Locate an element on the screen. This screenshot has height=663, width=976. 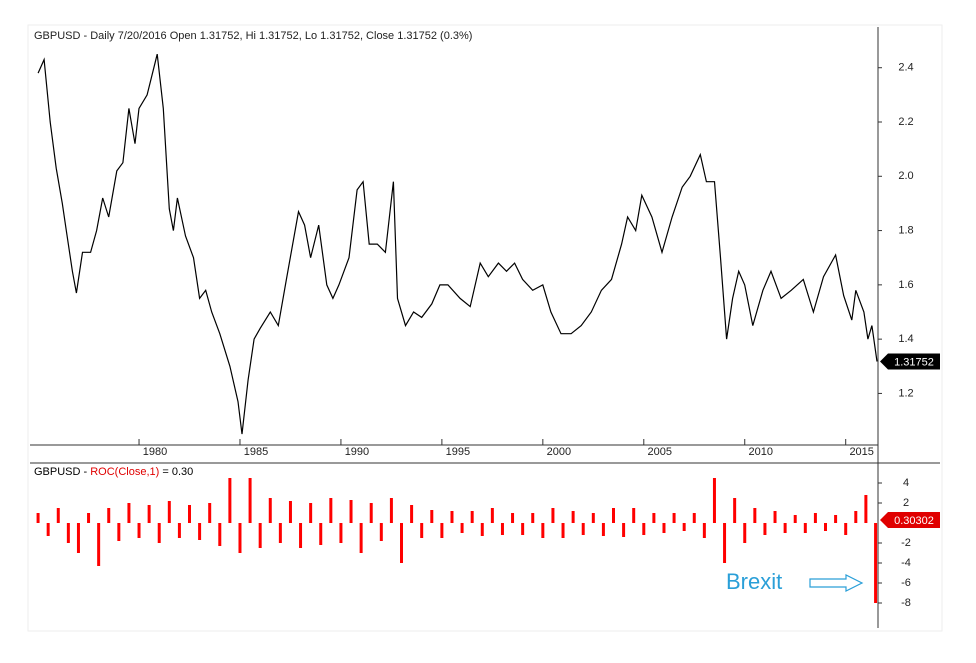
annotation: Brexit is located at coordinates (754, 581).